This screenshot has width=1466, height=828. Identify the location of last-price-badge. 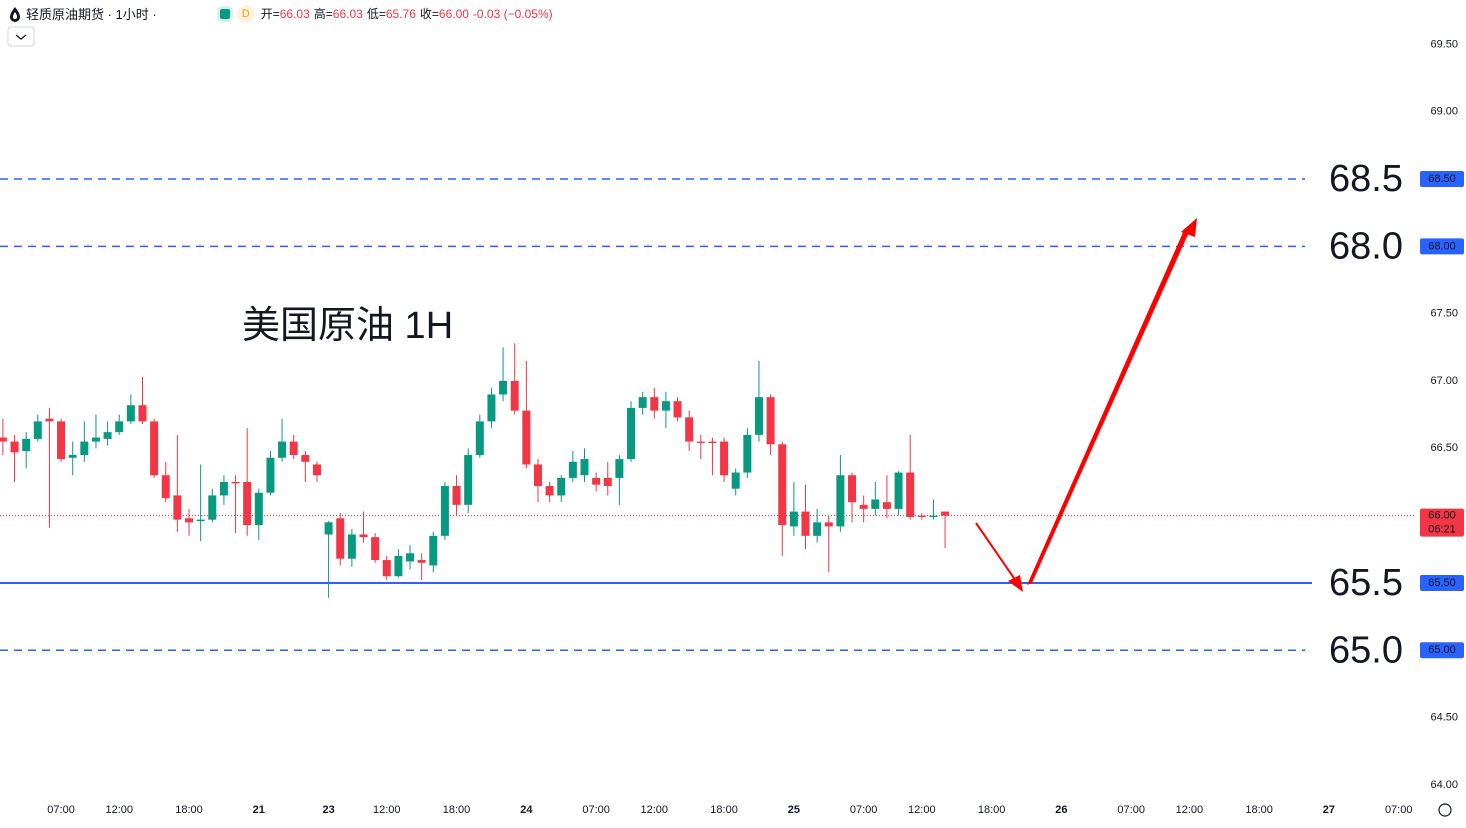
(1442, 522).